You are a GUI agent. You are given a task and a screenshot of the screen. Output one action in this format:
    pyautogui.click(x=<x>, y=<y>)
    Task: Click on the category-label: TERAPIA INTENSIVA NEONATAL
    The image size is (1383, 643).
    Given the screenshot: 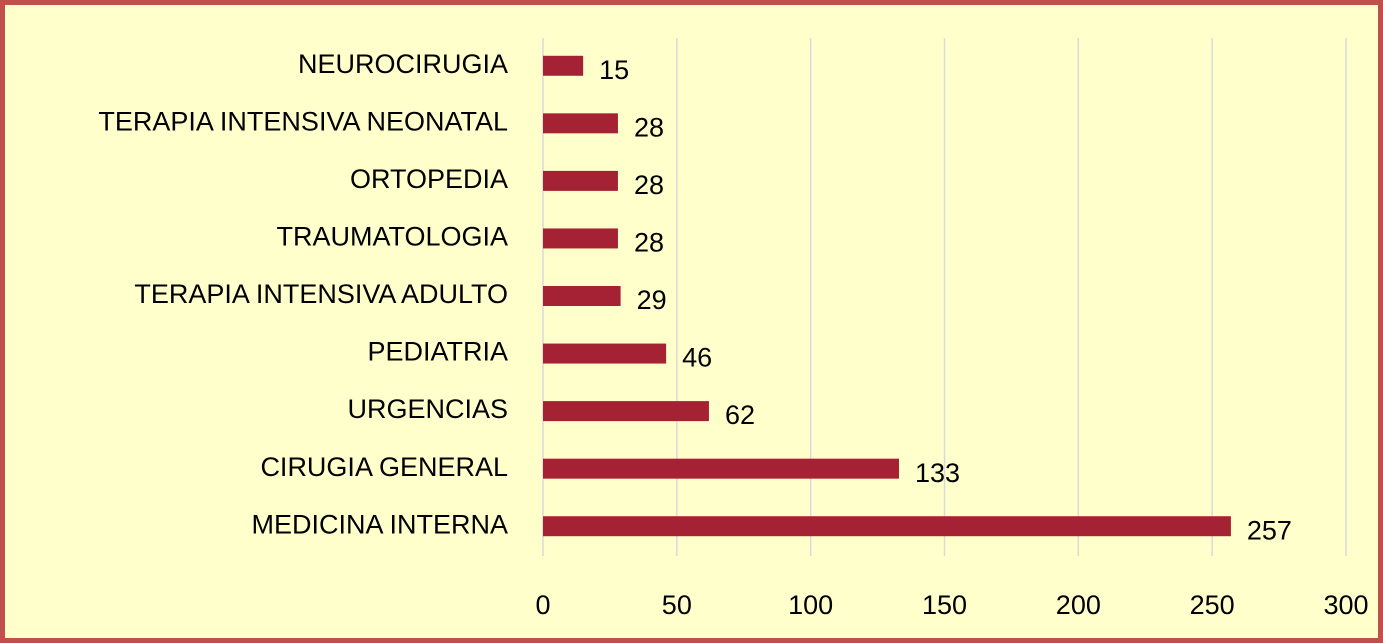 What is the action you would take?
    pyautogui.click(x=303, y=121)
    